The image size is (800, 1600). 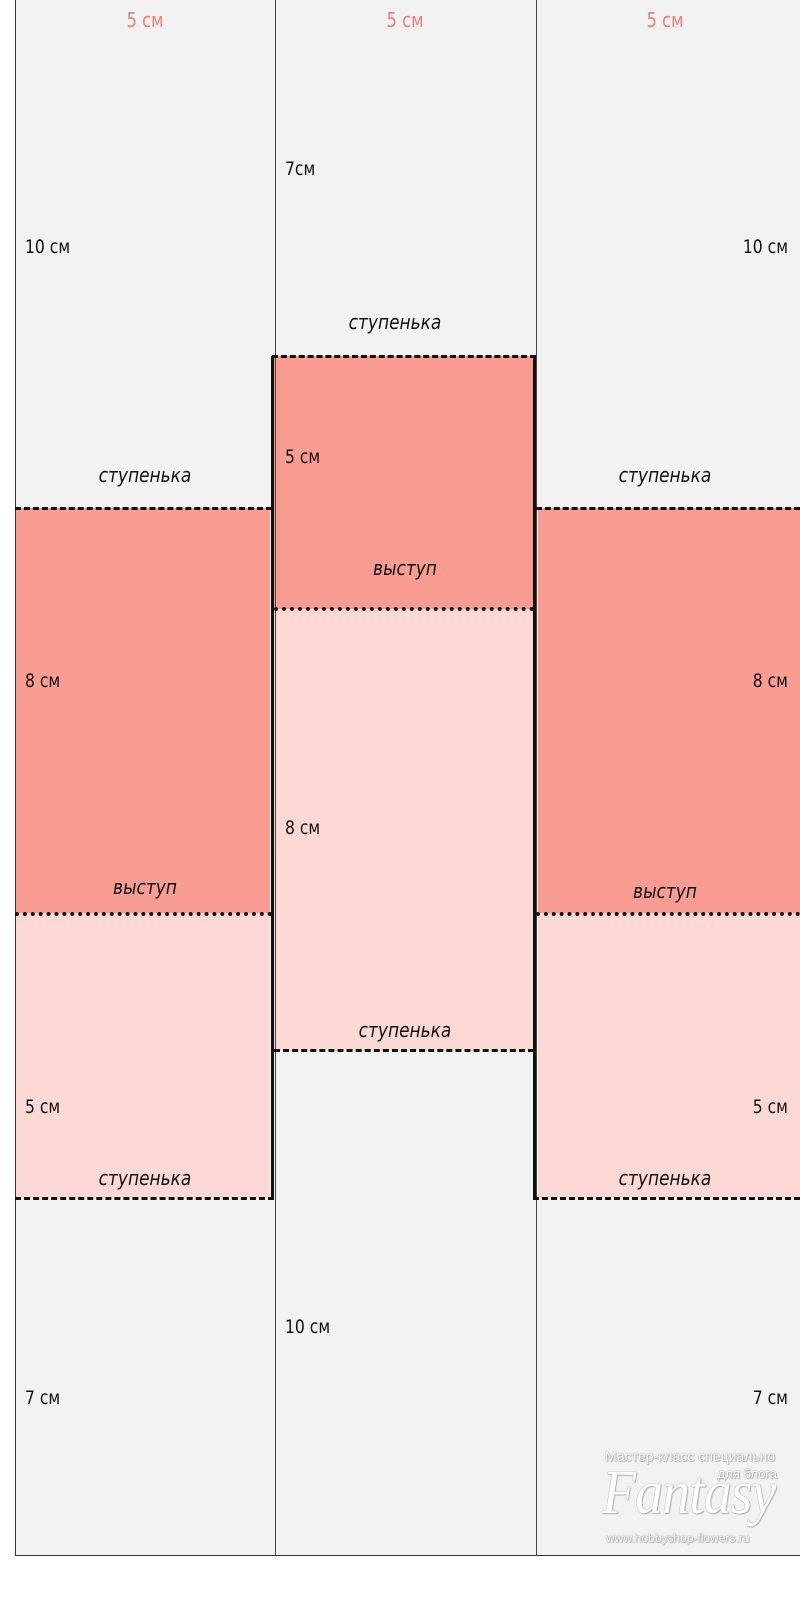 What do you see at coordinates (275, 777) in the screenshot?
I see `separator-left` at bounding box center [275, 777].